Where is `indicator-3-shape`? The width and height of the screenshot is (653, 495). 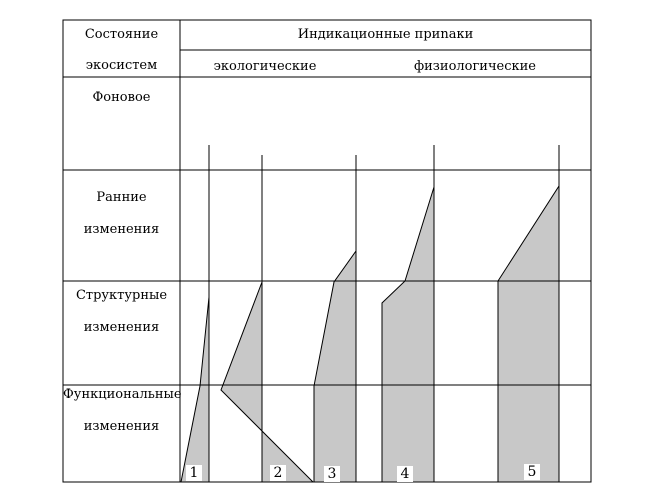
indicator-3-shape is located at coordinates (335, 366).